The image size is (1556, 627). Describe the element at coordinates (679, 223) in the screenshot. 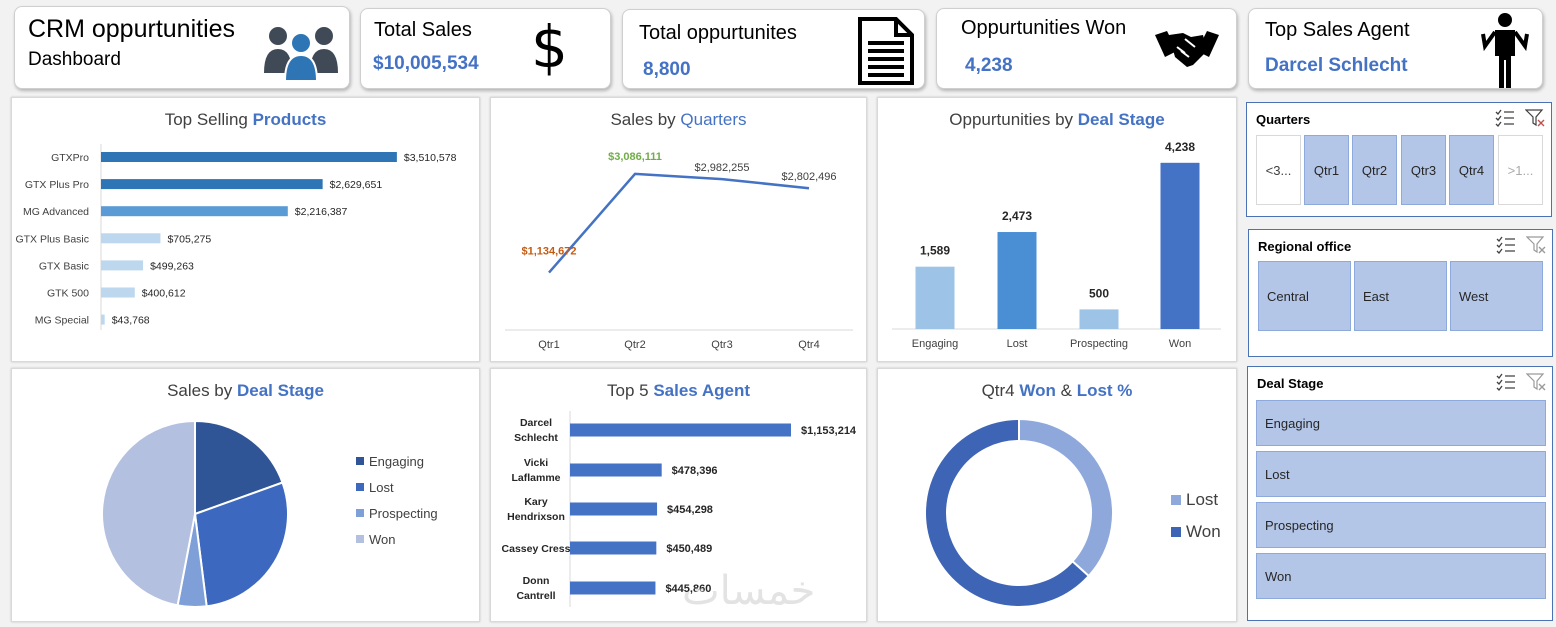

I see `series-line` at that location.